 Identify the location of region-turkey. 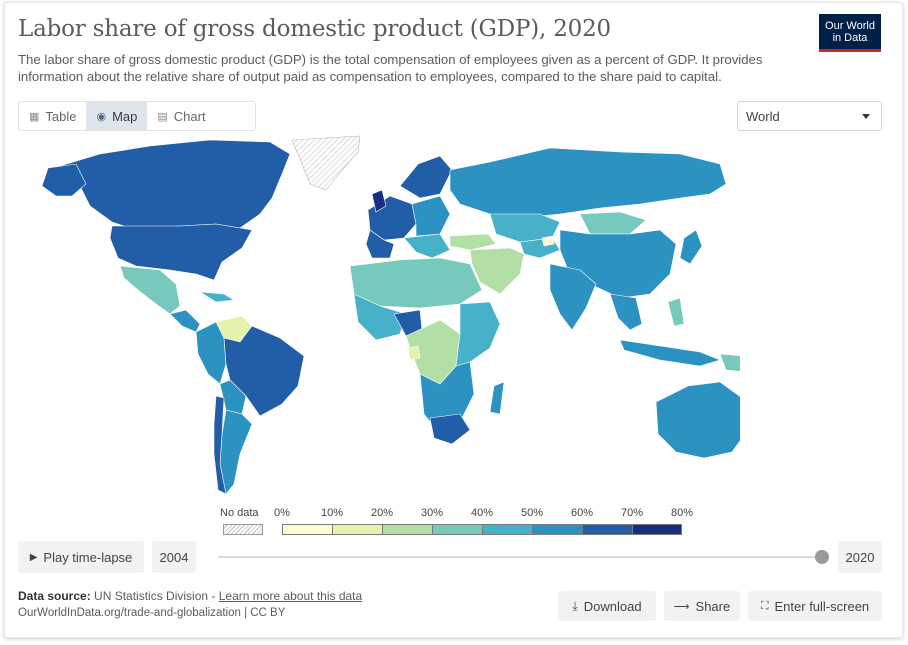
(473, 242).